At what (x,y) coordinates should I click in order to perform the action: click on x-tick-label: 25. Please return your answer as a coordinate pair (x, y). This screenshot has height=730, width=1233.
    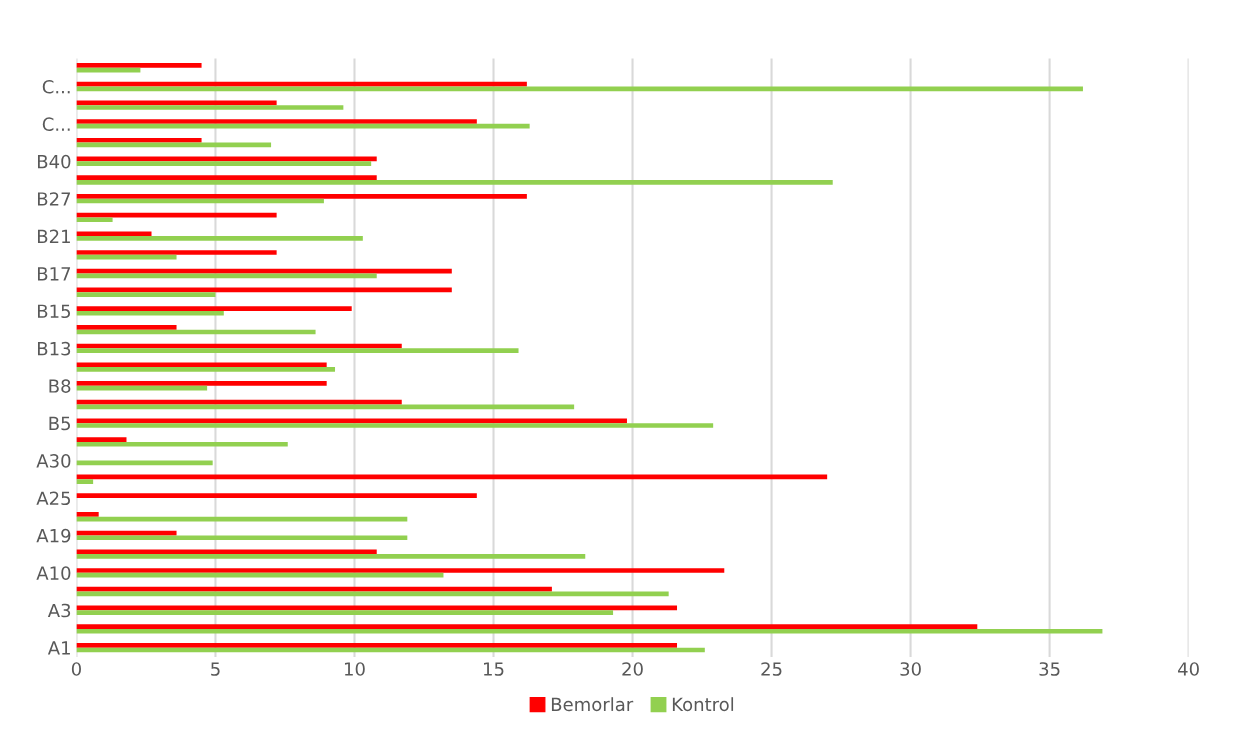
    Looking at the image, I should click on (771, 669).